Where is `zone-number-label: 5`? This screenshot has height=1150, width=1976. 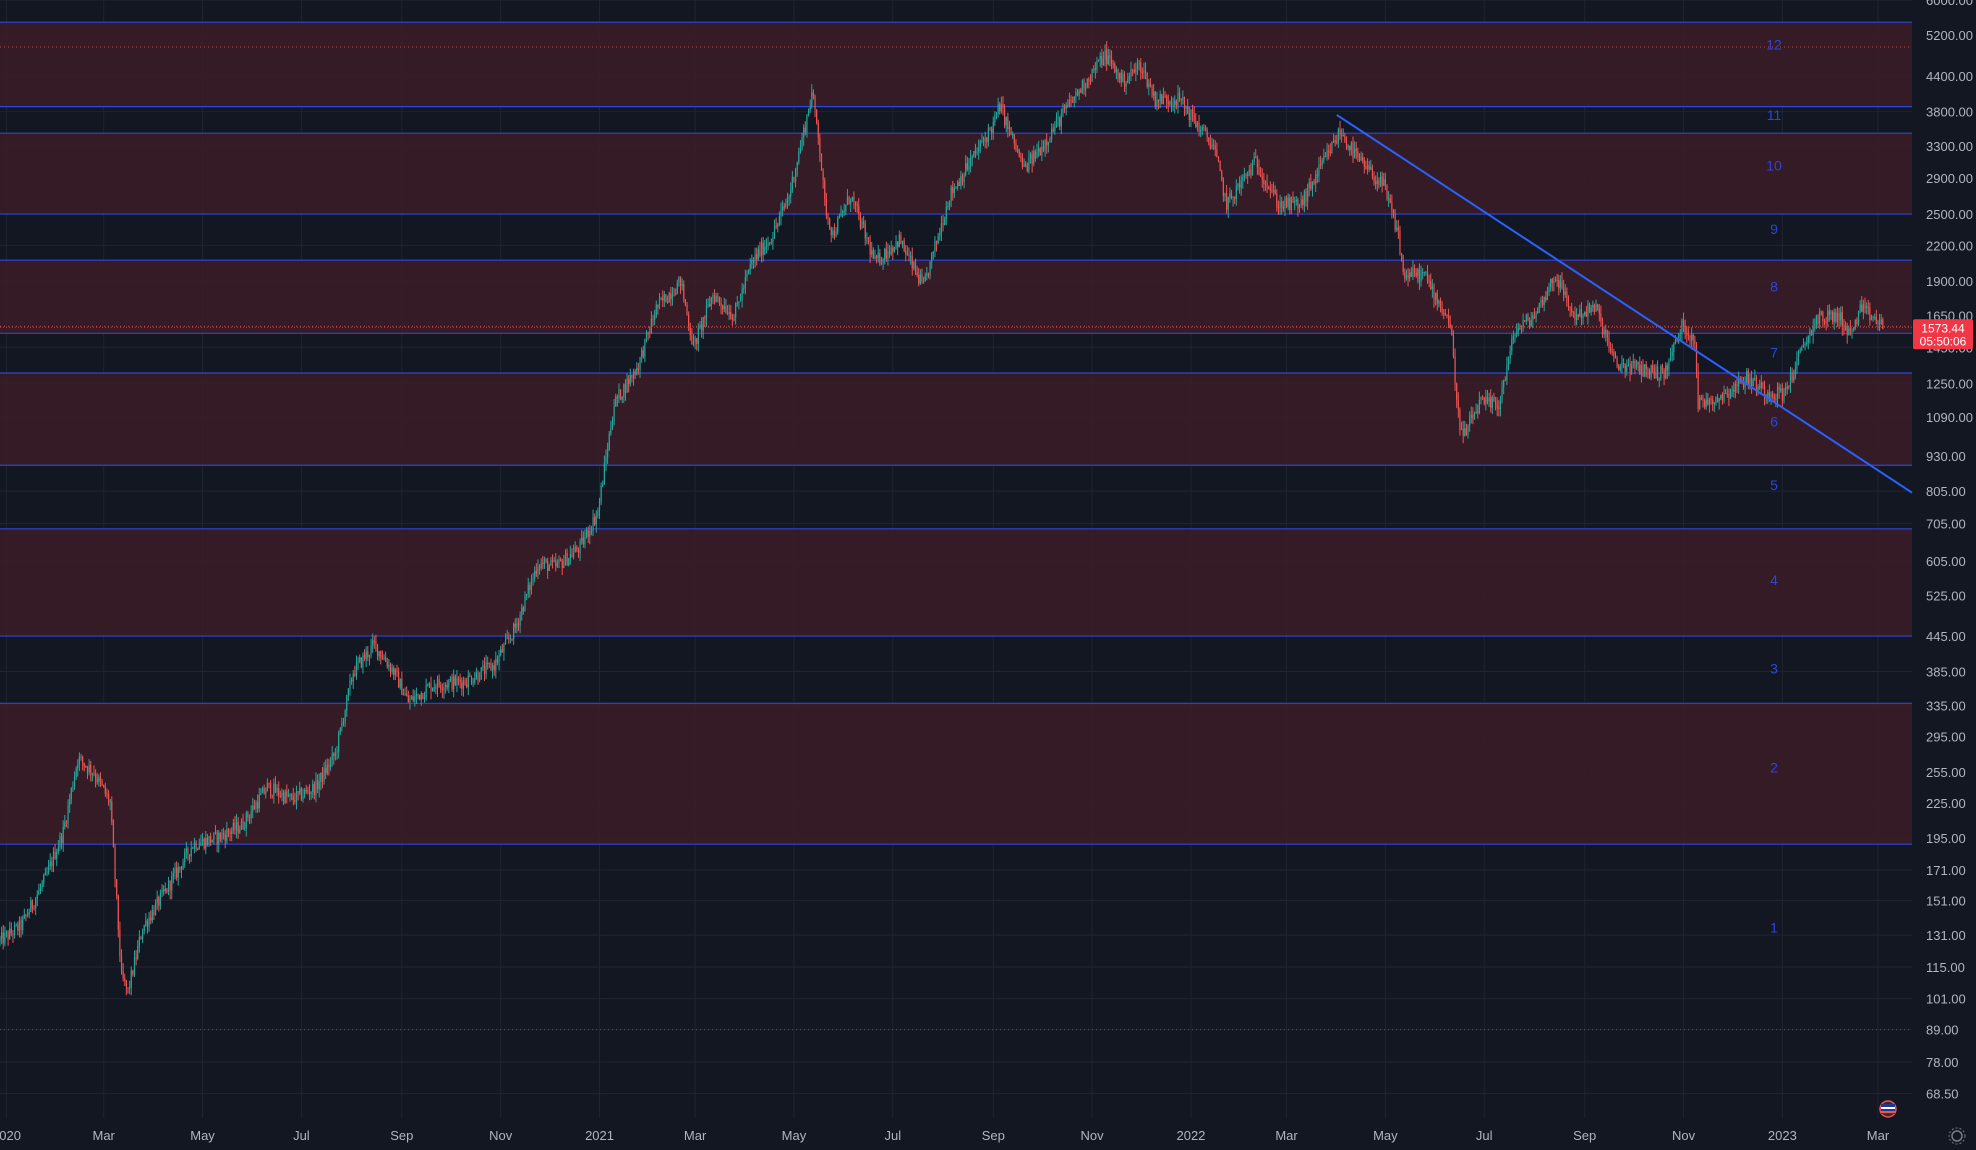 zone-number-label: 5 is located at coordinates (1774, 485).